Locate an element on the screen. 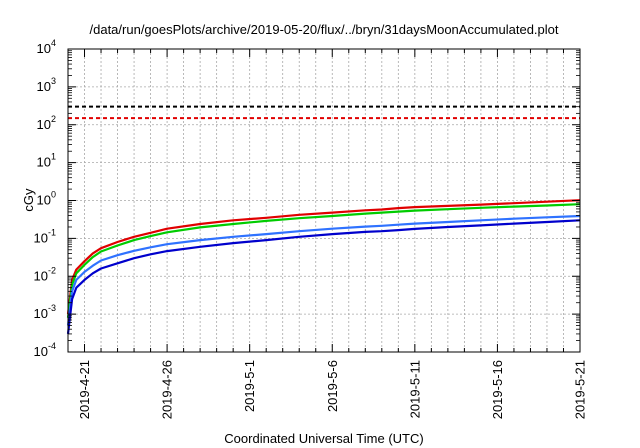 The height and width of the screenshot is (448, 640). y-tick-exponent: 3 is located at coordinates (53, 81).